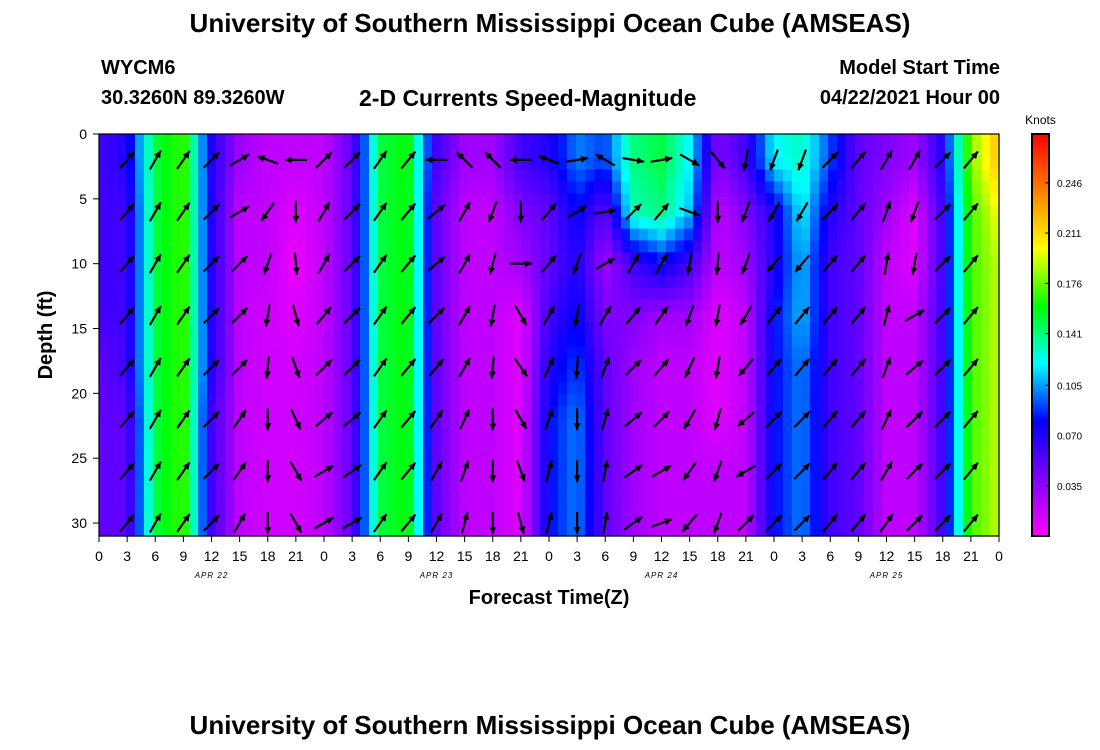  I want to click on x-tick-label: 21, so click(971, 556).